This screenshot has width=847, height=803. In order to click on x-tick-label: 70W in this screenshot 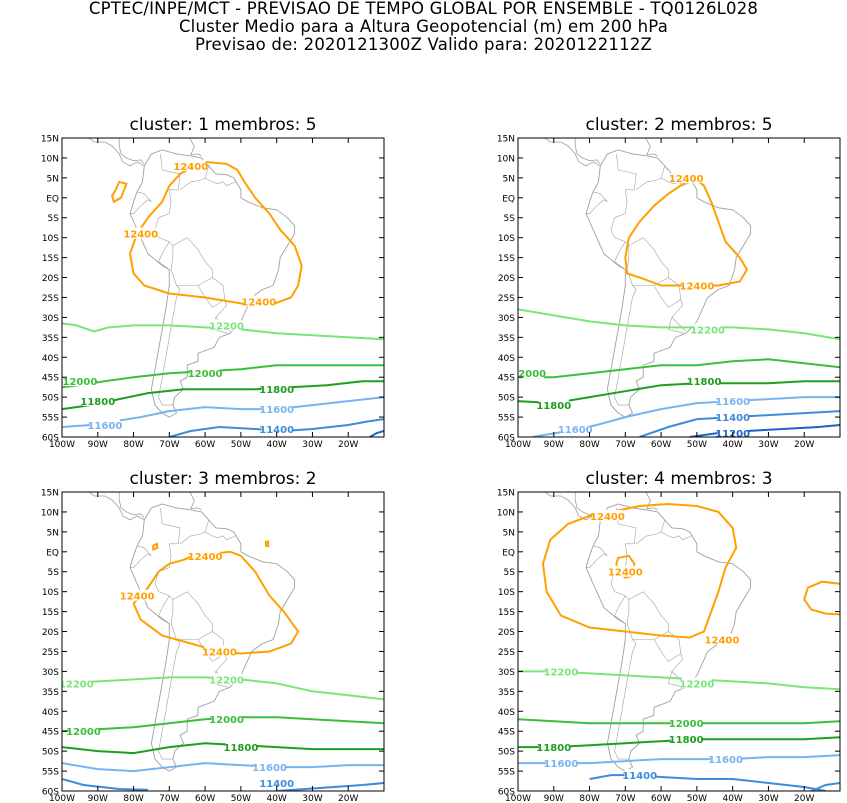, I will do `click(169, 445)`.